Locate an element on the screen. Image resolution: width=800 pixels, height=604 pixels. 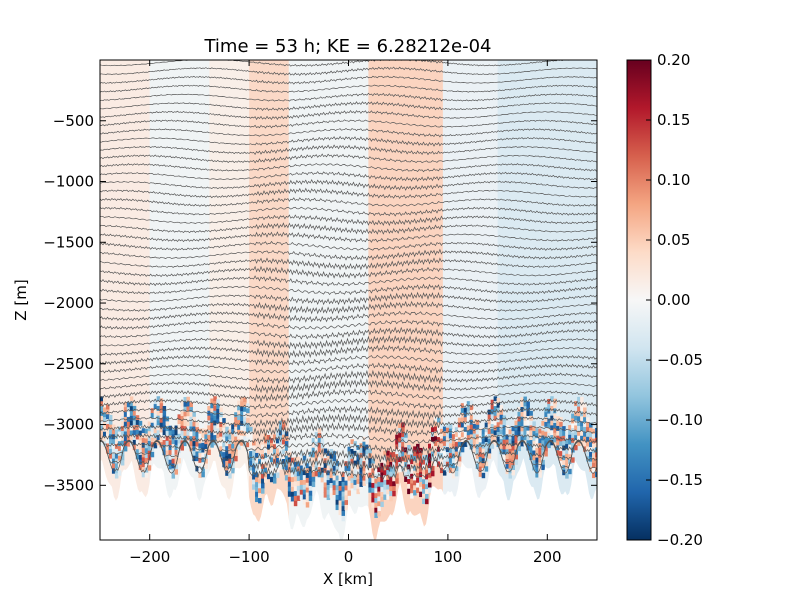
colorbar-tick-label: 0.15 is located at coordinates (673, 120).